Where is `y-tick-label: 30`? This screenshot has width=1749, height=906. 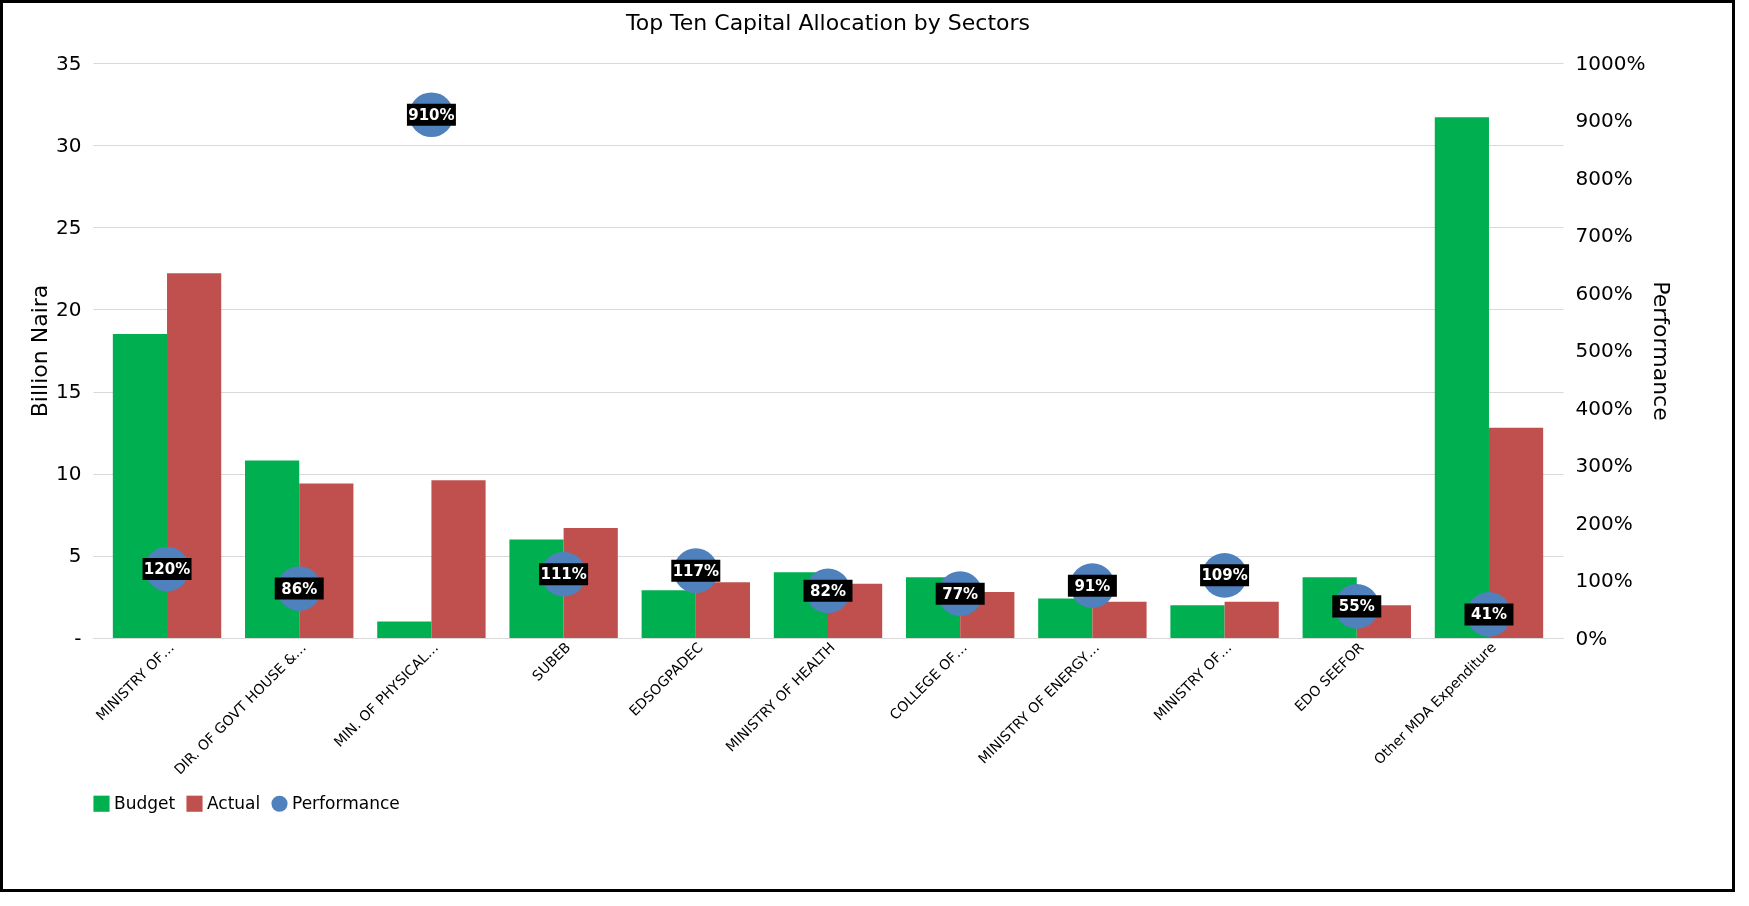
y-tick-label: 30 is located at coordinates (69, 144).